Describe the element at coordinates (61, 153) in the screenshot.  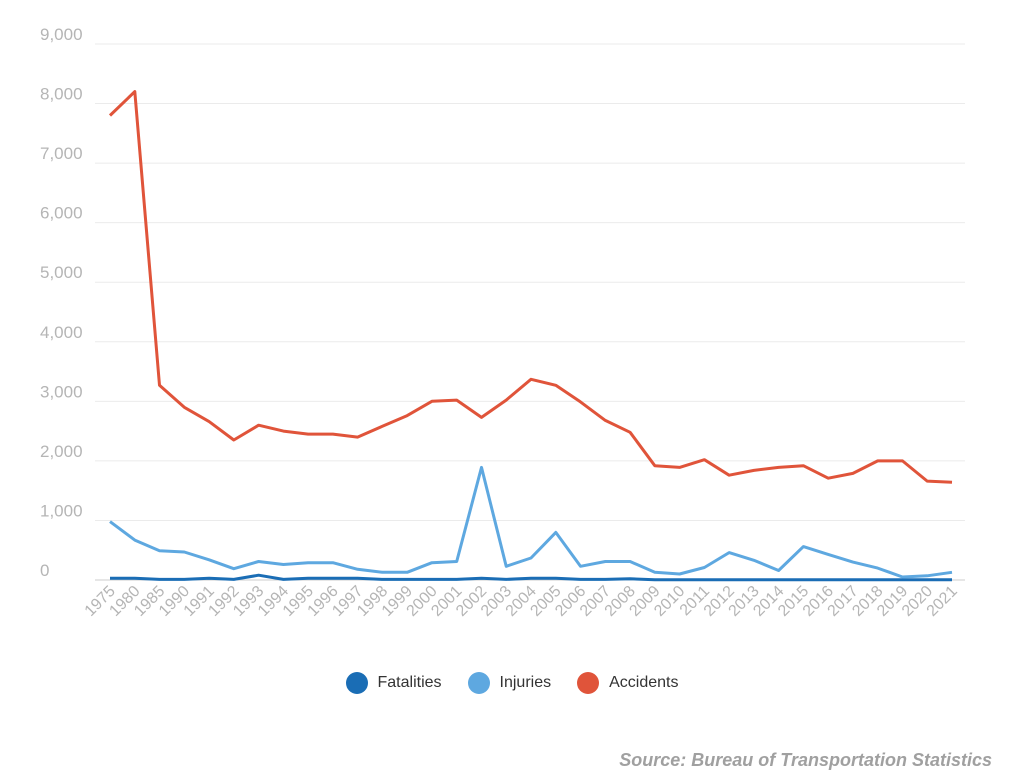
I see `y-tick-label: 7,000` at that location.